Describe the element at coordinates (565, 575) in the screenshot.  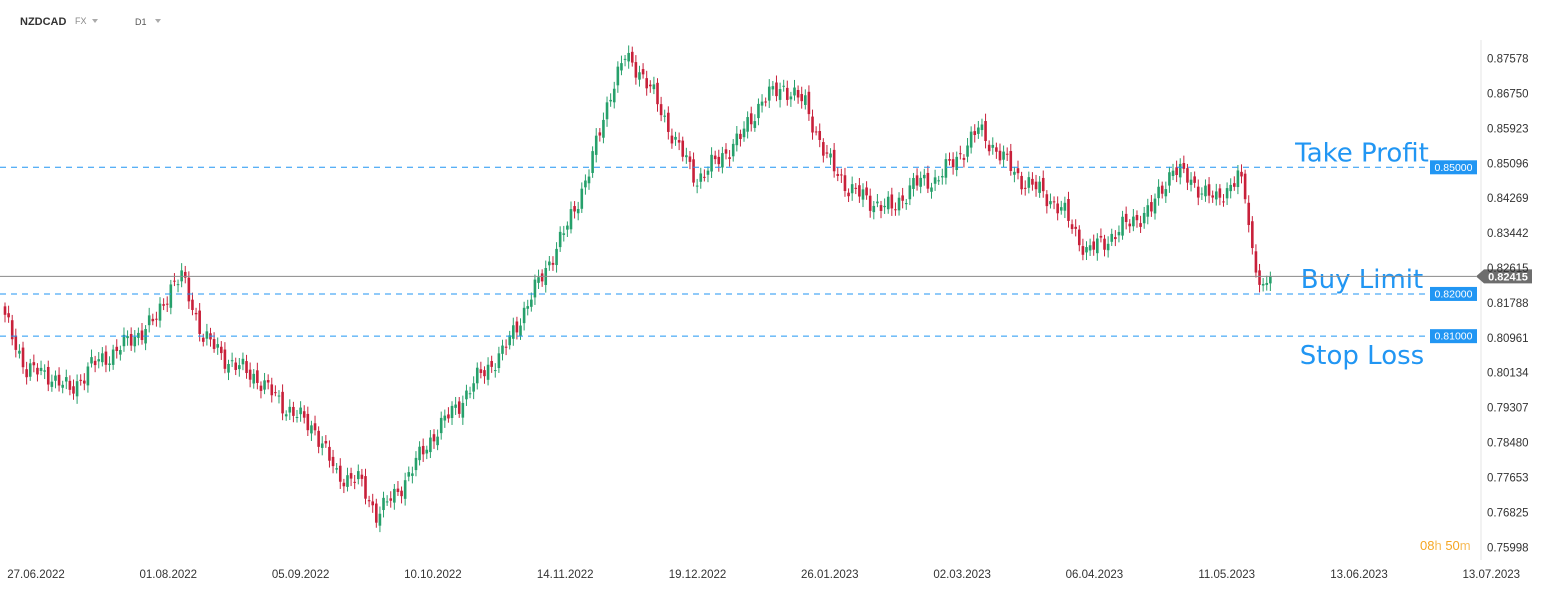
I see `x-tick-label: 14.11.2022` at that location.